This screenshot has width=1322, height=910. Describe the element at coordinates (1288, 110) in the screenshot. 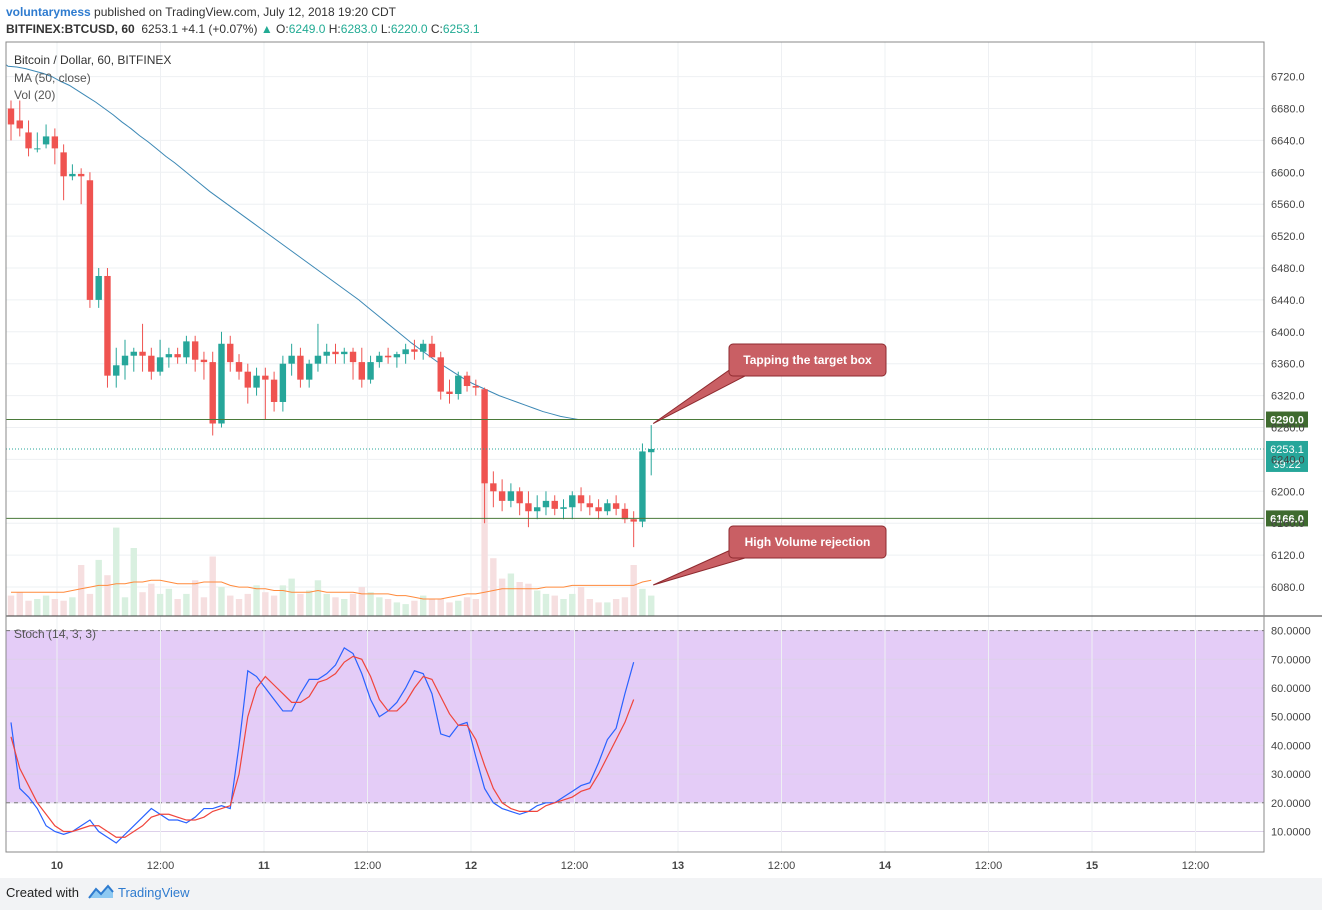

I see `price-tick-label: 6680.0` at that location.